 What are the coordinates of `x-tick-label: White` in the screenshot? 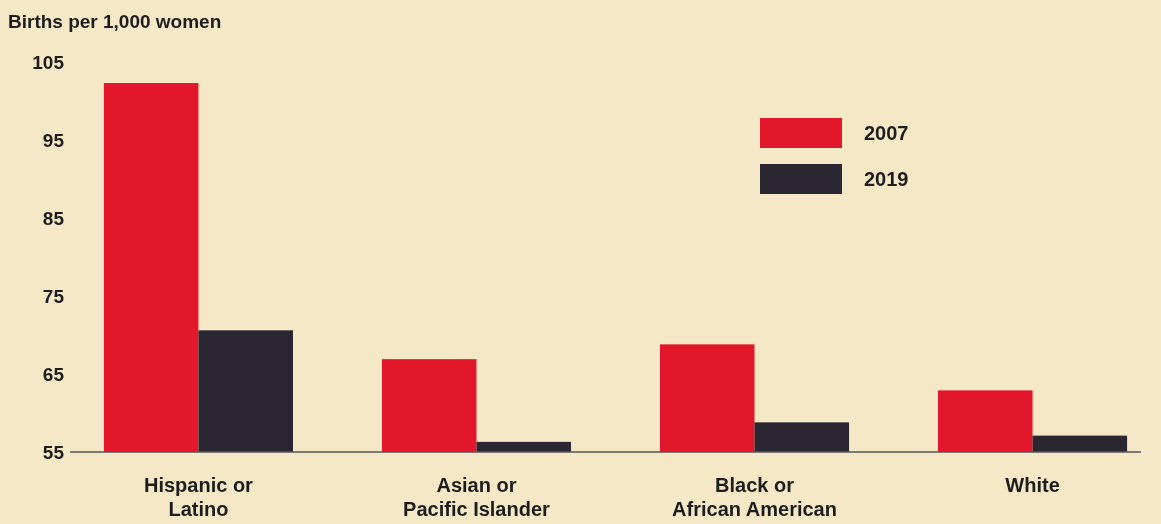 It's located at (1032, 485).